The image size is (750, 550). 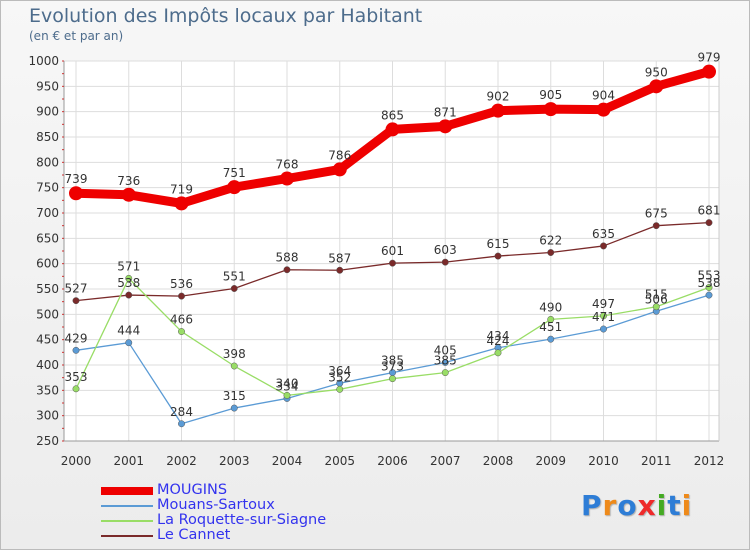 What do you see at coordinates (656, 72) in the screenshot?
I see `data-label: 950` at bounding box center [656, 72].